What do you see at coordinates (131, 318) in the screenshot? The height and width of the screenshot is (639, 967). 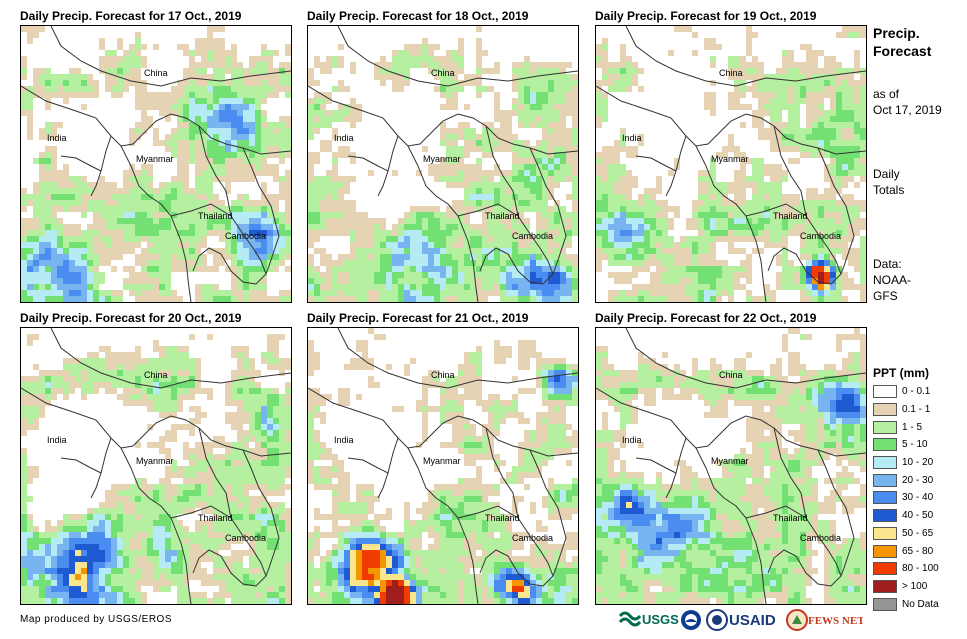 I see `panel-title: Daily Precip. Forecast for 20 Oct., 2019` at bounding box center [131, 318].